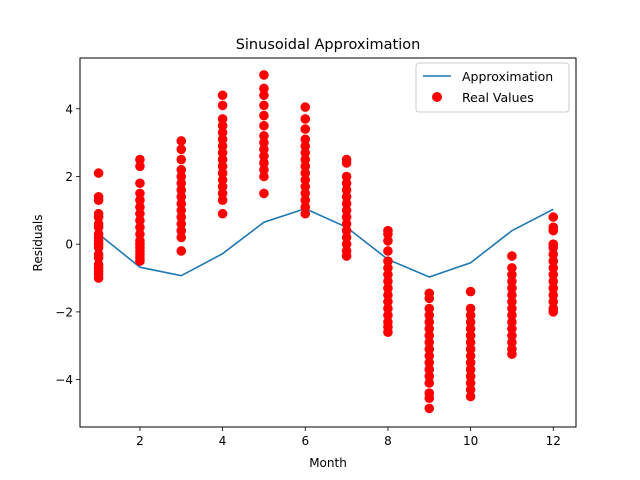 The height and width of the screenshot is (480, 640). I want to click on x-tick-label: 12, so click(553, 441).